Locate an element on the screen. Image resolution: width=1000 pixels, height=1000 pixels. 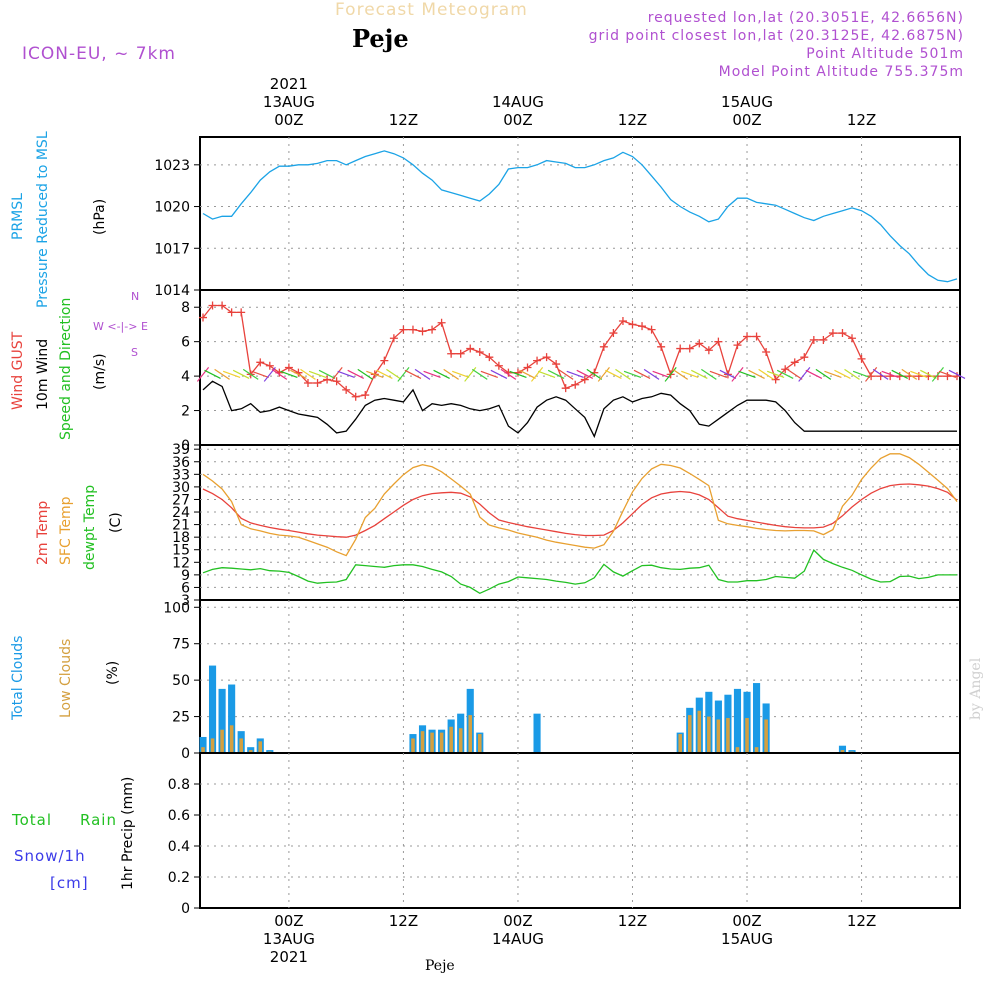
top-axis-time: 00Z is located at coordinates (289, 120).